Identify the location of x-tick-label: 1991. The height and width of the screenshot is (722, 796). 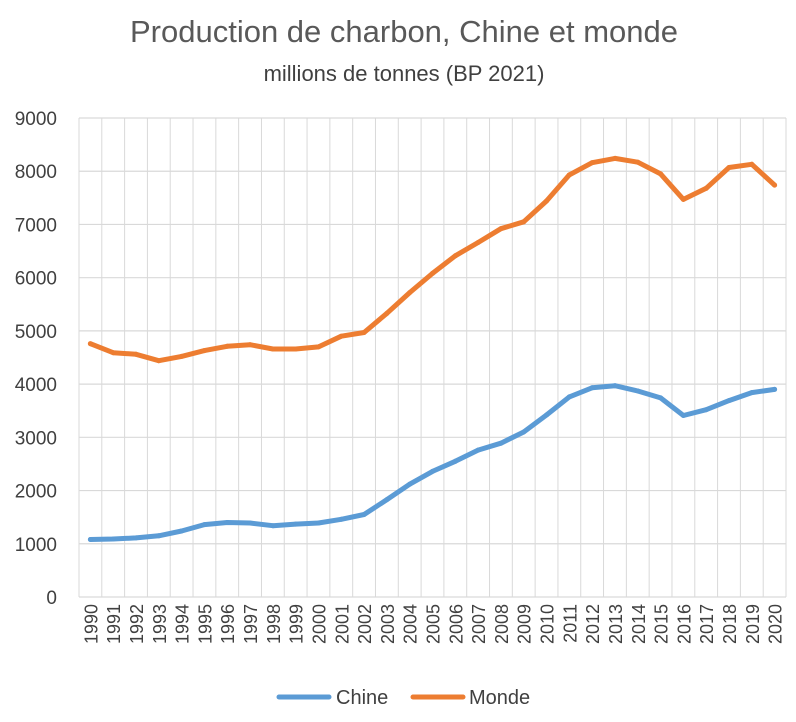
(114, 624).